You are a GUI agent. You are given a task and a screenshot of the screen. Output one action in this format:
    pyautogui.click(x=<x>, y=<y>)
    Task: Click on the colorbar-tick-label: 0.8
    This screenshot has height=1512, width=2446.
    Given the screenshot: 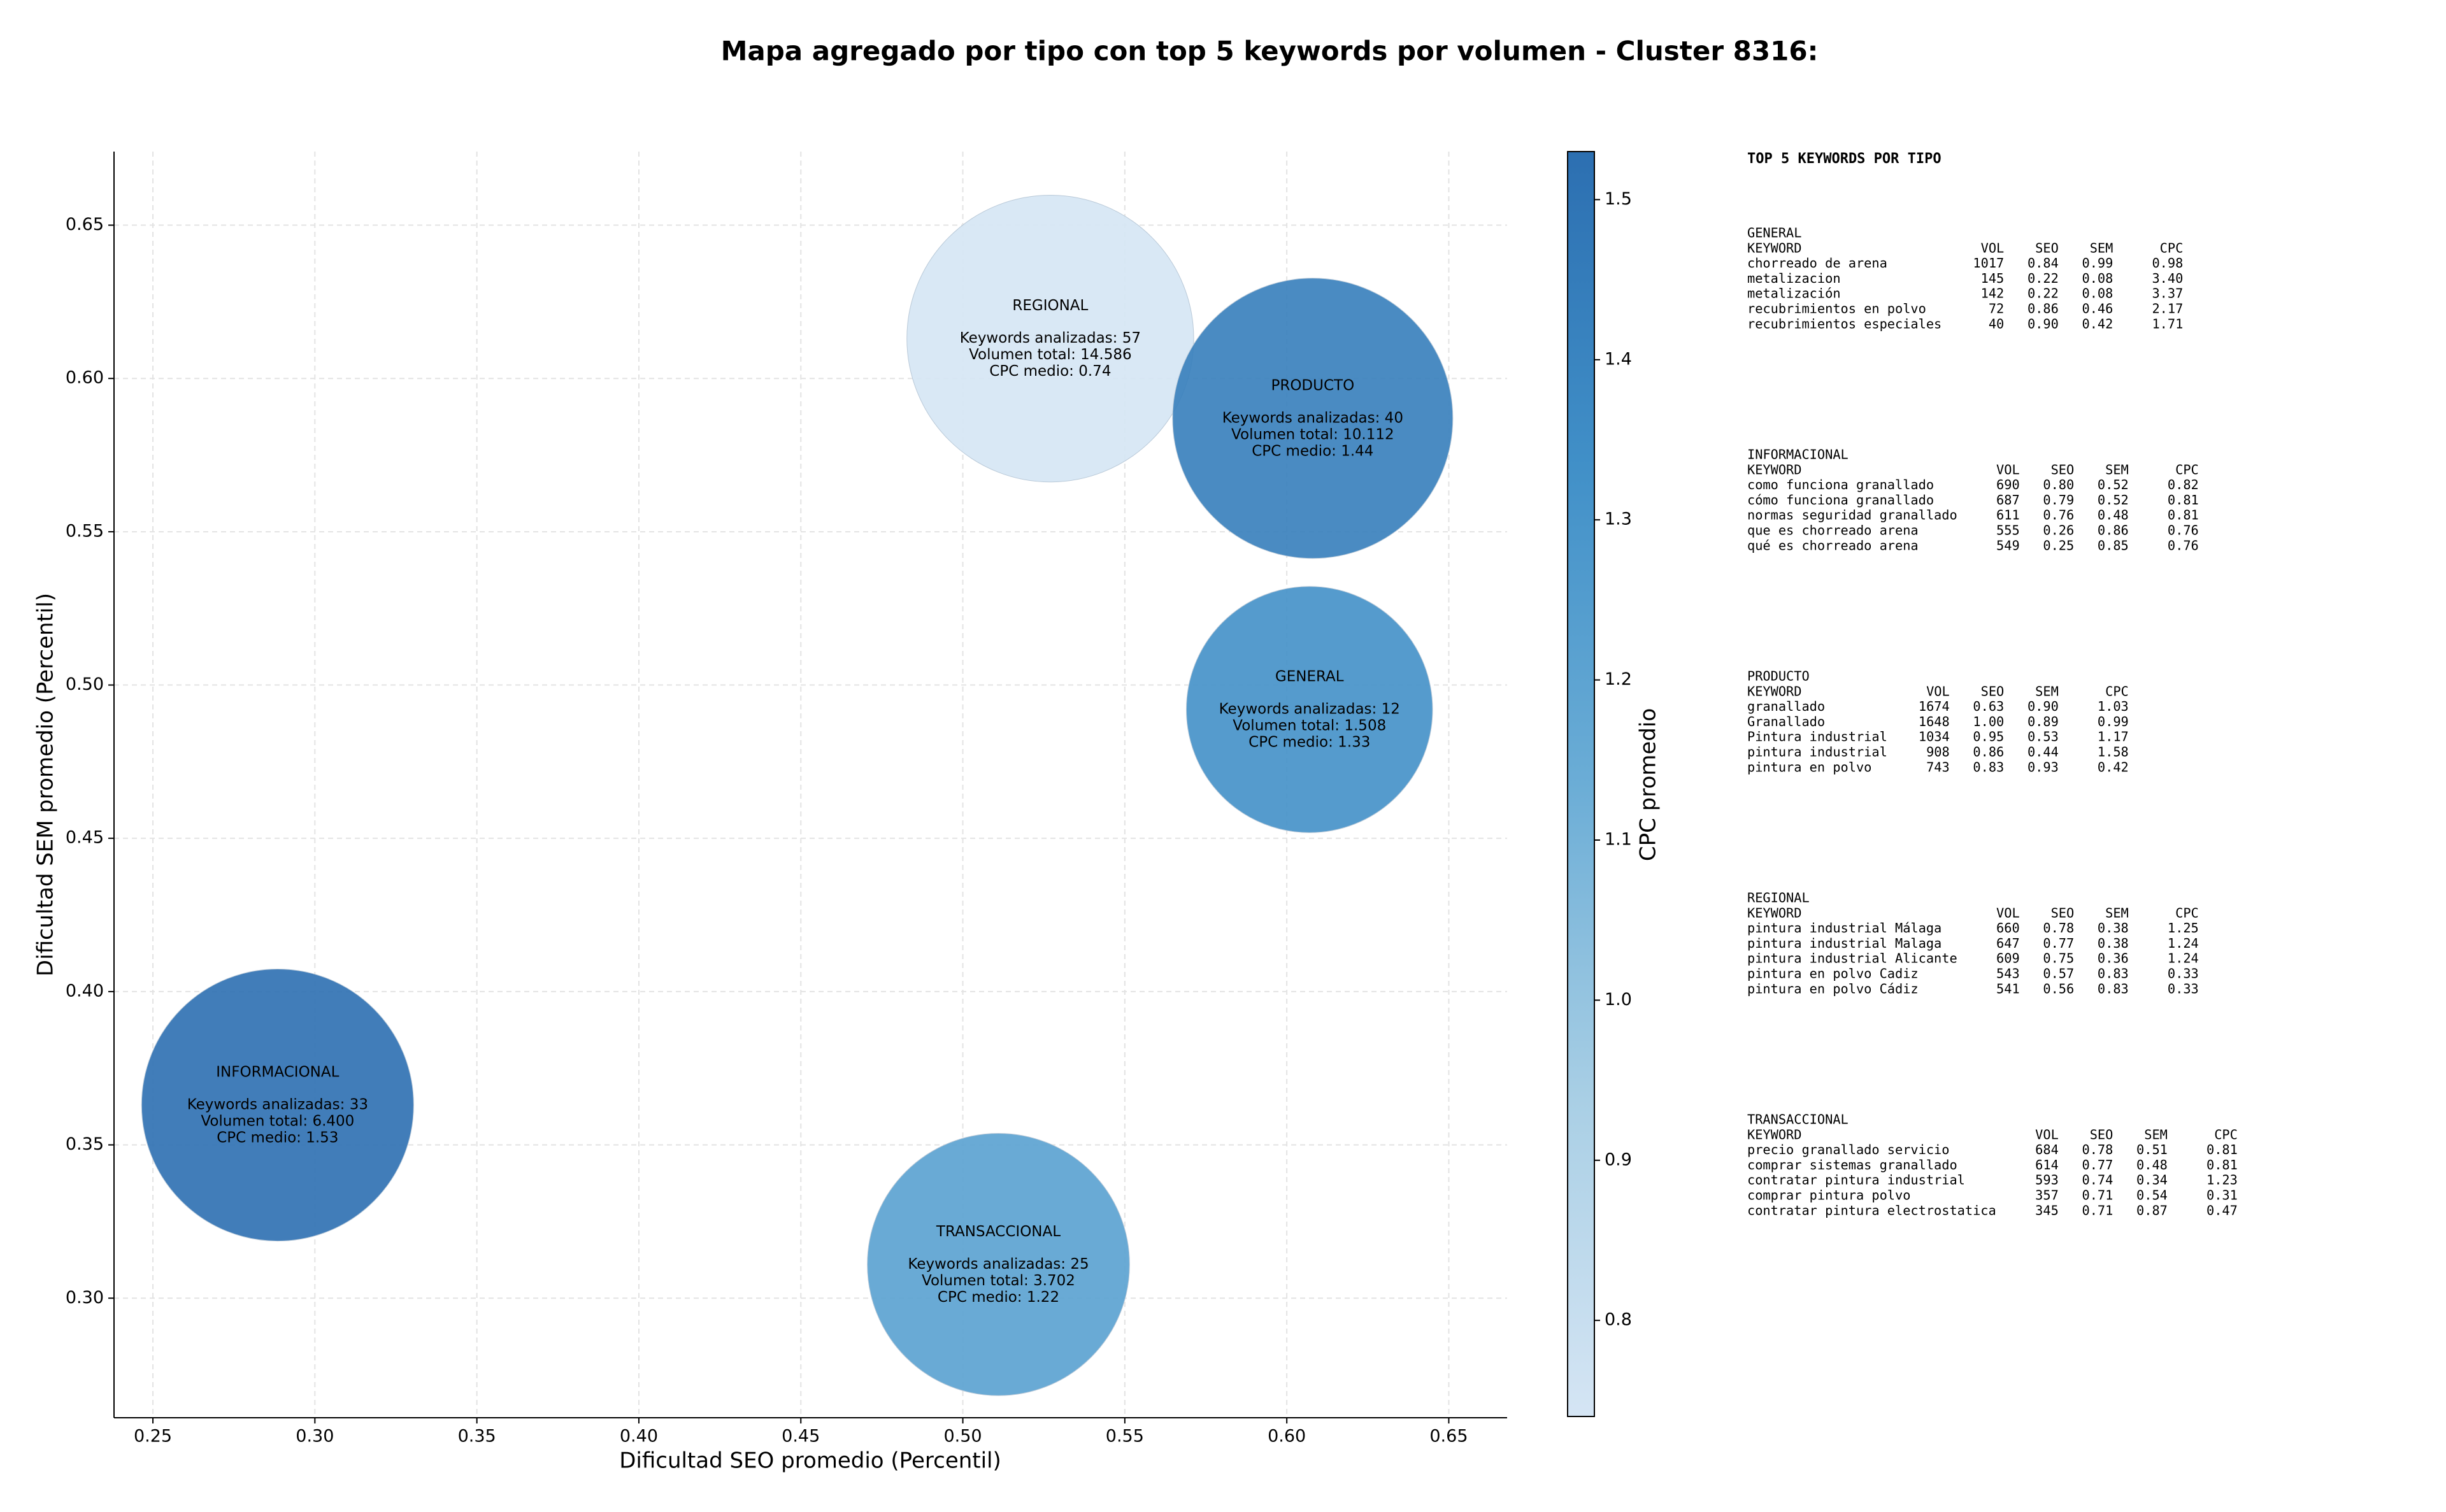 What is the action you would take?
    pyautogui.click(x=1618, y=1320)
    